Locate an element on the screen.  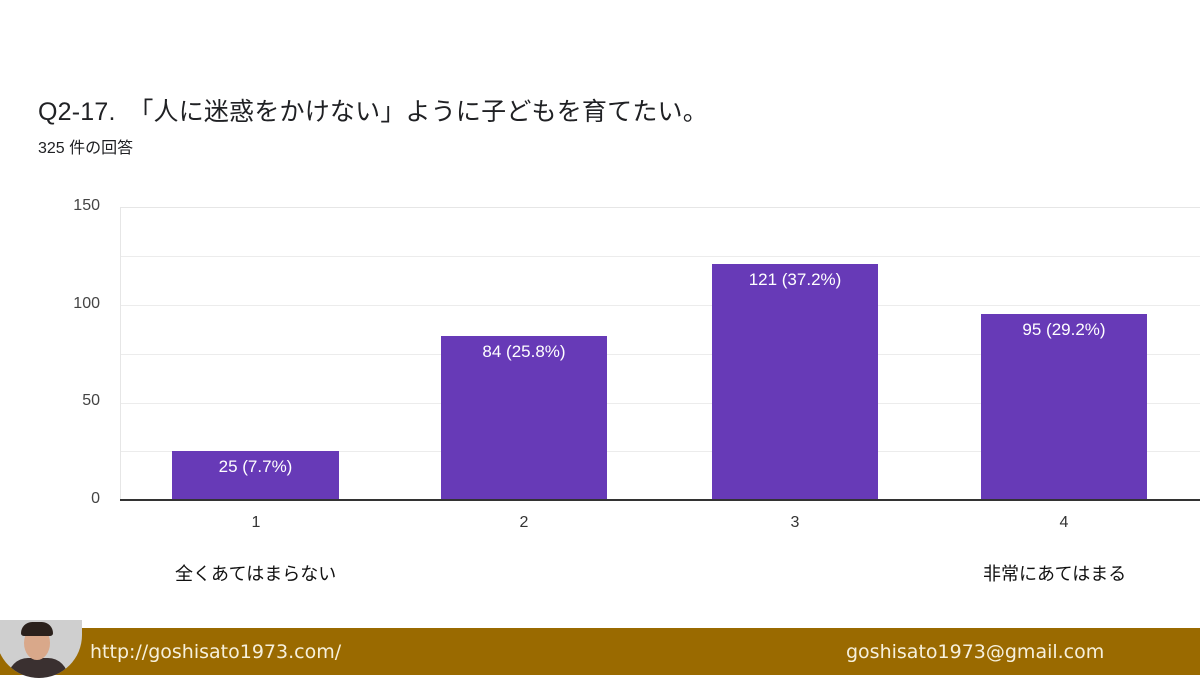
y-tick-150: 150 is located at coordinates (86, 205).